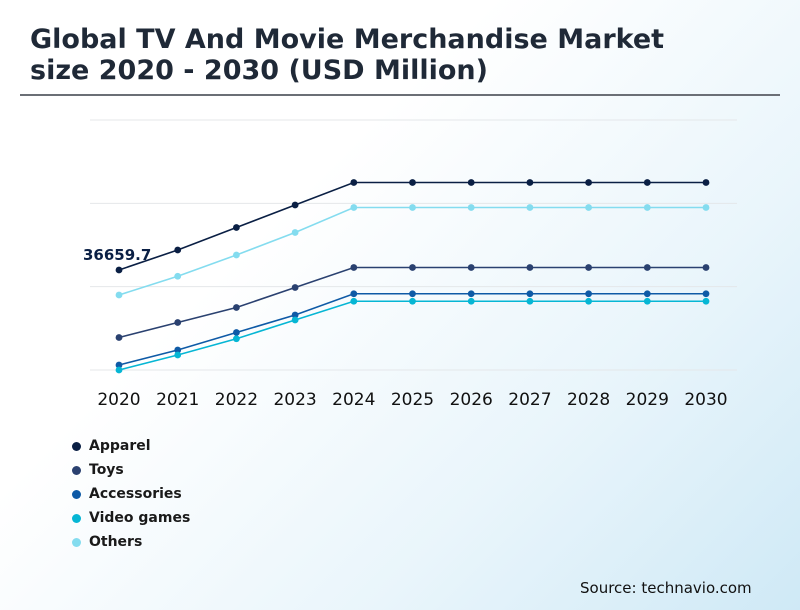 This screenshot has height=610, width=800. What do you see at coordinates (666, 588) in the screenshot?
I see `source-note: Source: technavio.com` at bounding box center [666, 588].